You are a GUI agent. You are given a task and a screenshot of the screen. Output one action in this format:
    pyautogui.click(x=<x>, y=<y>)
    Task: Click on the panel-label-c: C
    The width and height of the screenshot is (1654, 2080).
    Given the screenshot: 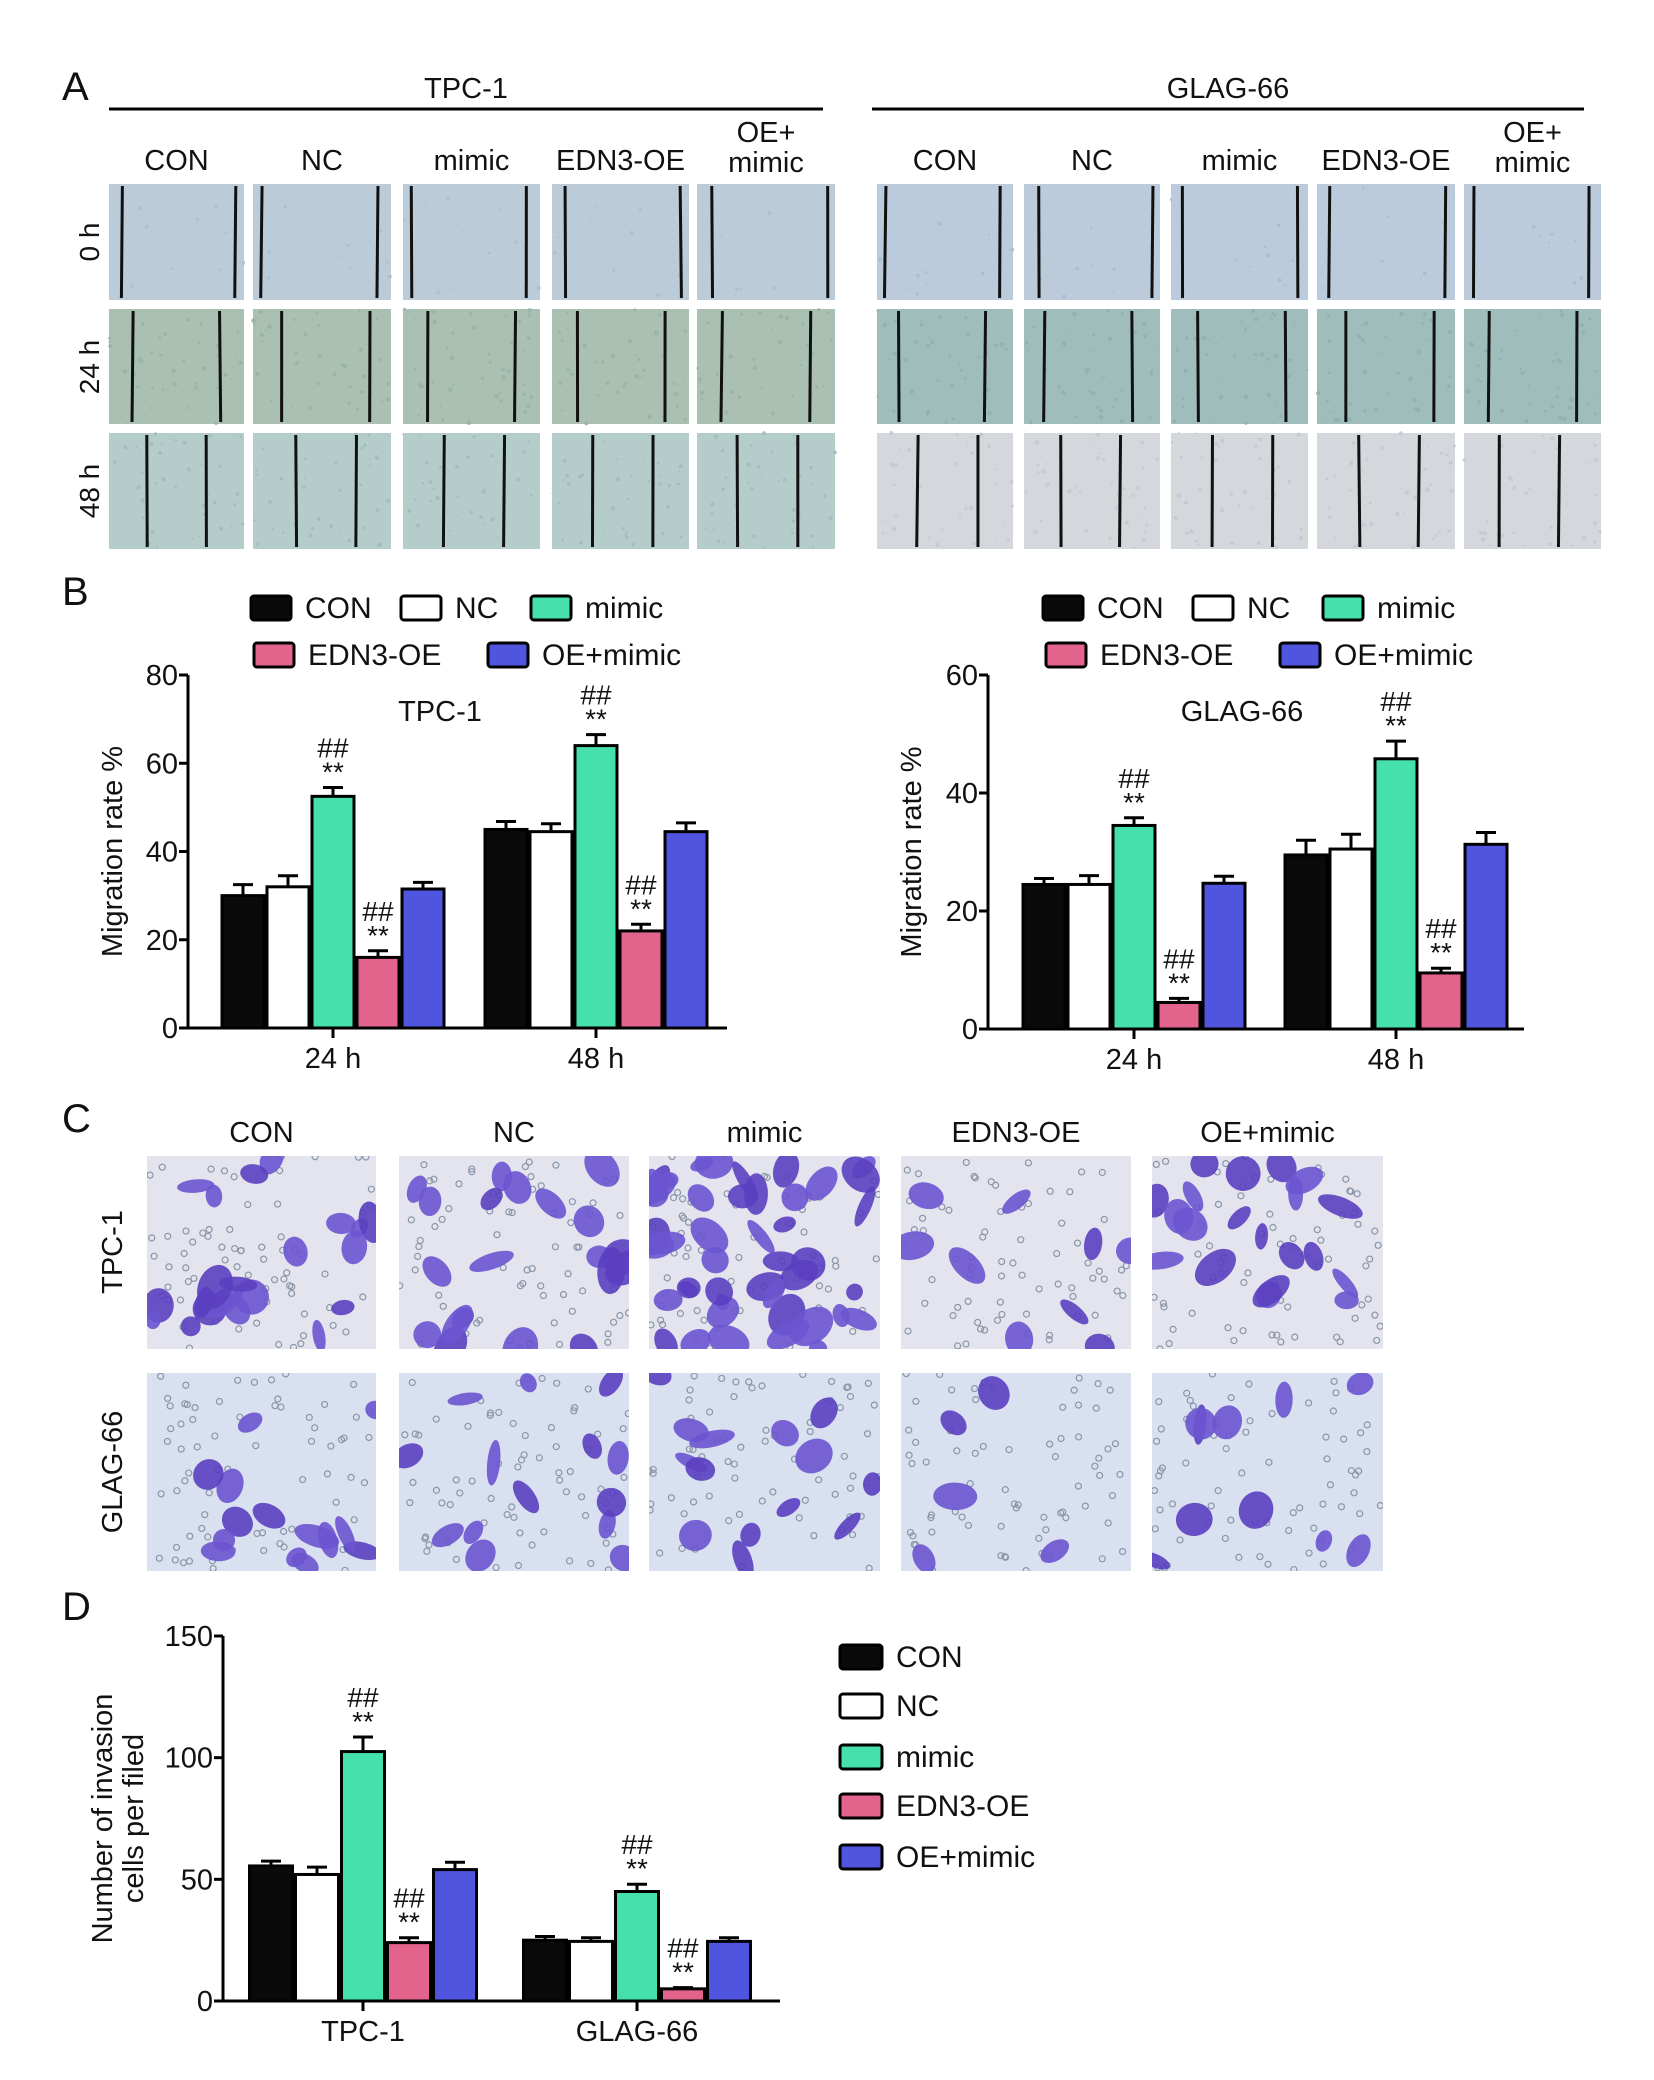 What is the action you would take?
    pyautogui.click(x=76, y=1119)
    